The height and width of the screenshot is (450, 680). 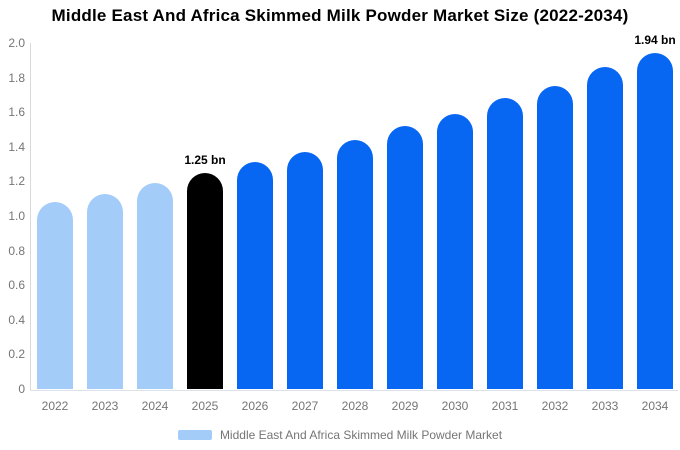 I want to click on bar-value-label-2034: 1.94 bn, so click(x=655, y=40).